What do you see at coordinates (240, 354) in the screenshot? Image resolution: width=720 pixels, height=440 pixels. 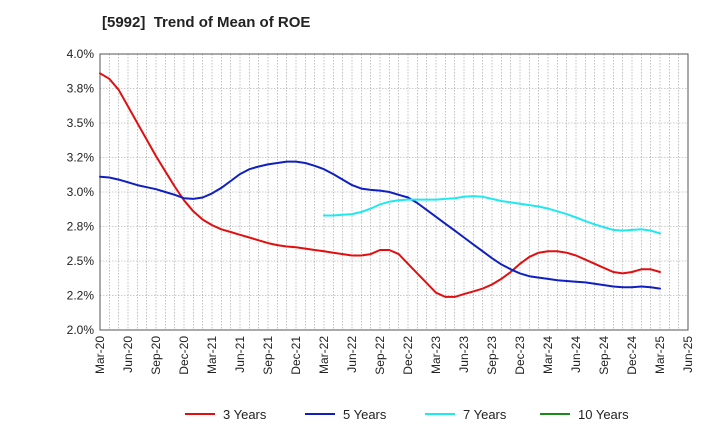 I see `x-tick-label: Jun-21` at bounding box center [240, 354].